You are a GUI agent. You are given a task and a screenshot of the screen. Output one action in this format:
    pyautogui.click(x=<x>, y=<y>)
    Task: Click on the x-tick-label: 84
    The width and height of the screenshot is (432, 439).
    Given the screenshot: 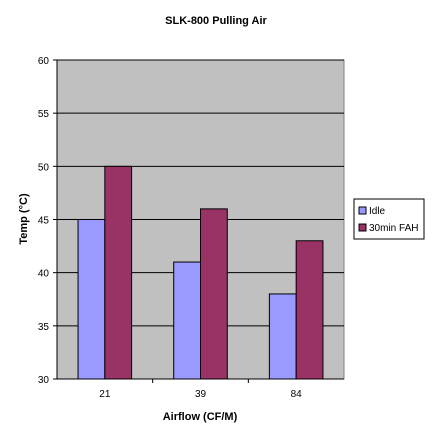 What is the action you would take?
    pyautogui.click(x=297, y=394)
    